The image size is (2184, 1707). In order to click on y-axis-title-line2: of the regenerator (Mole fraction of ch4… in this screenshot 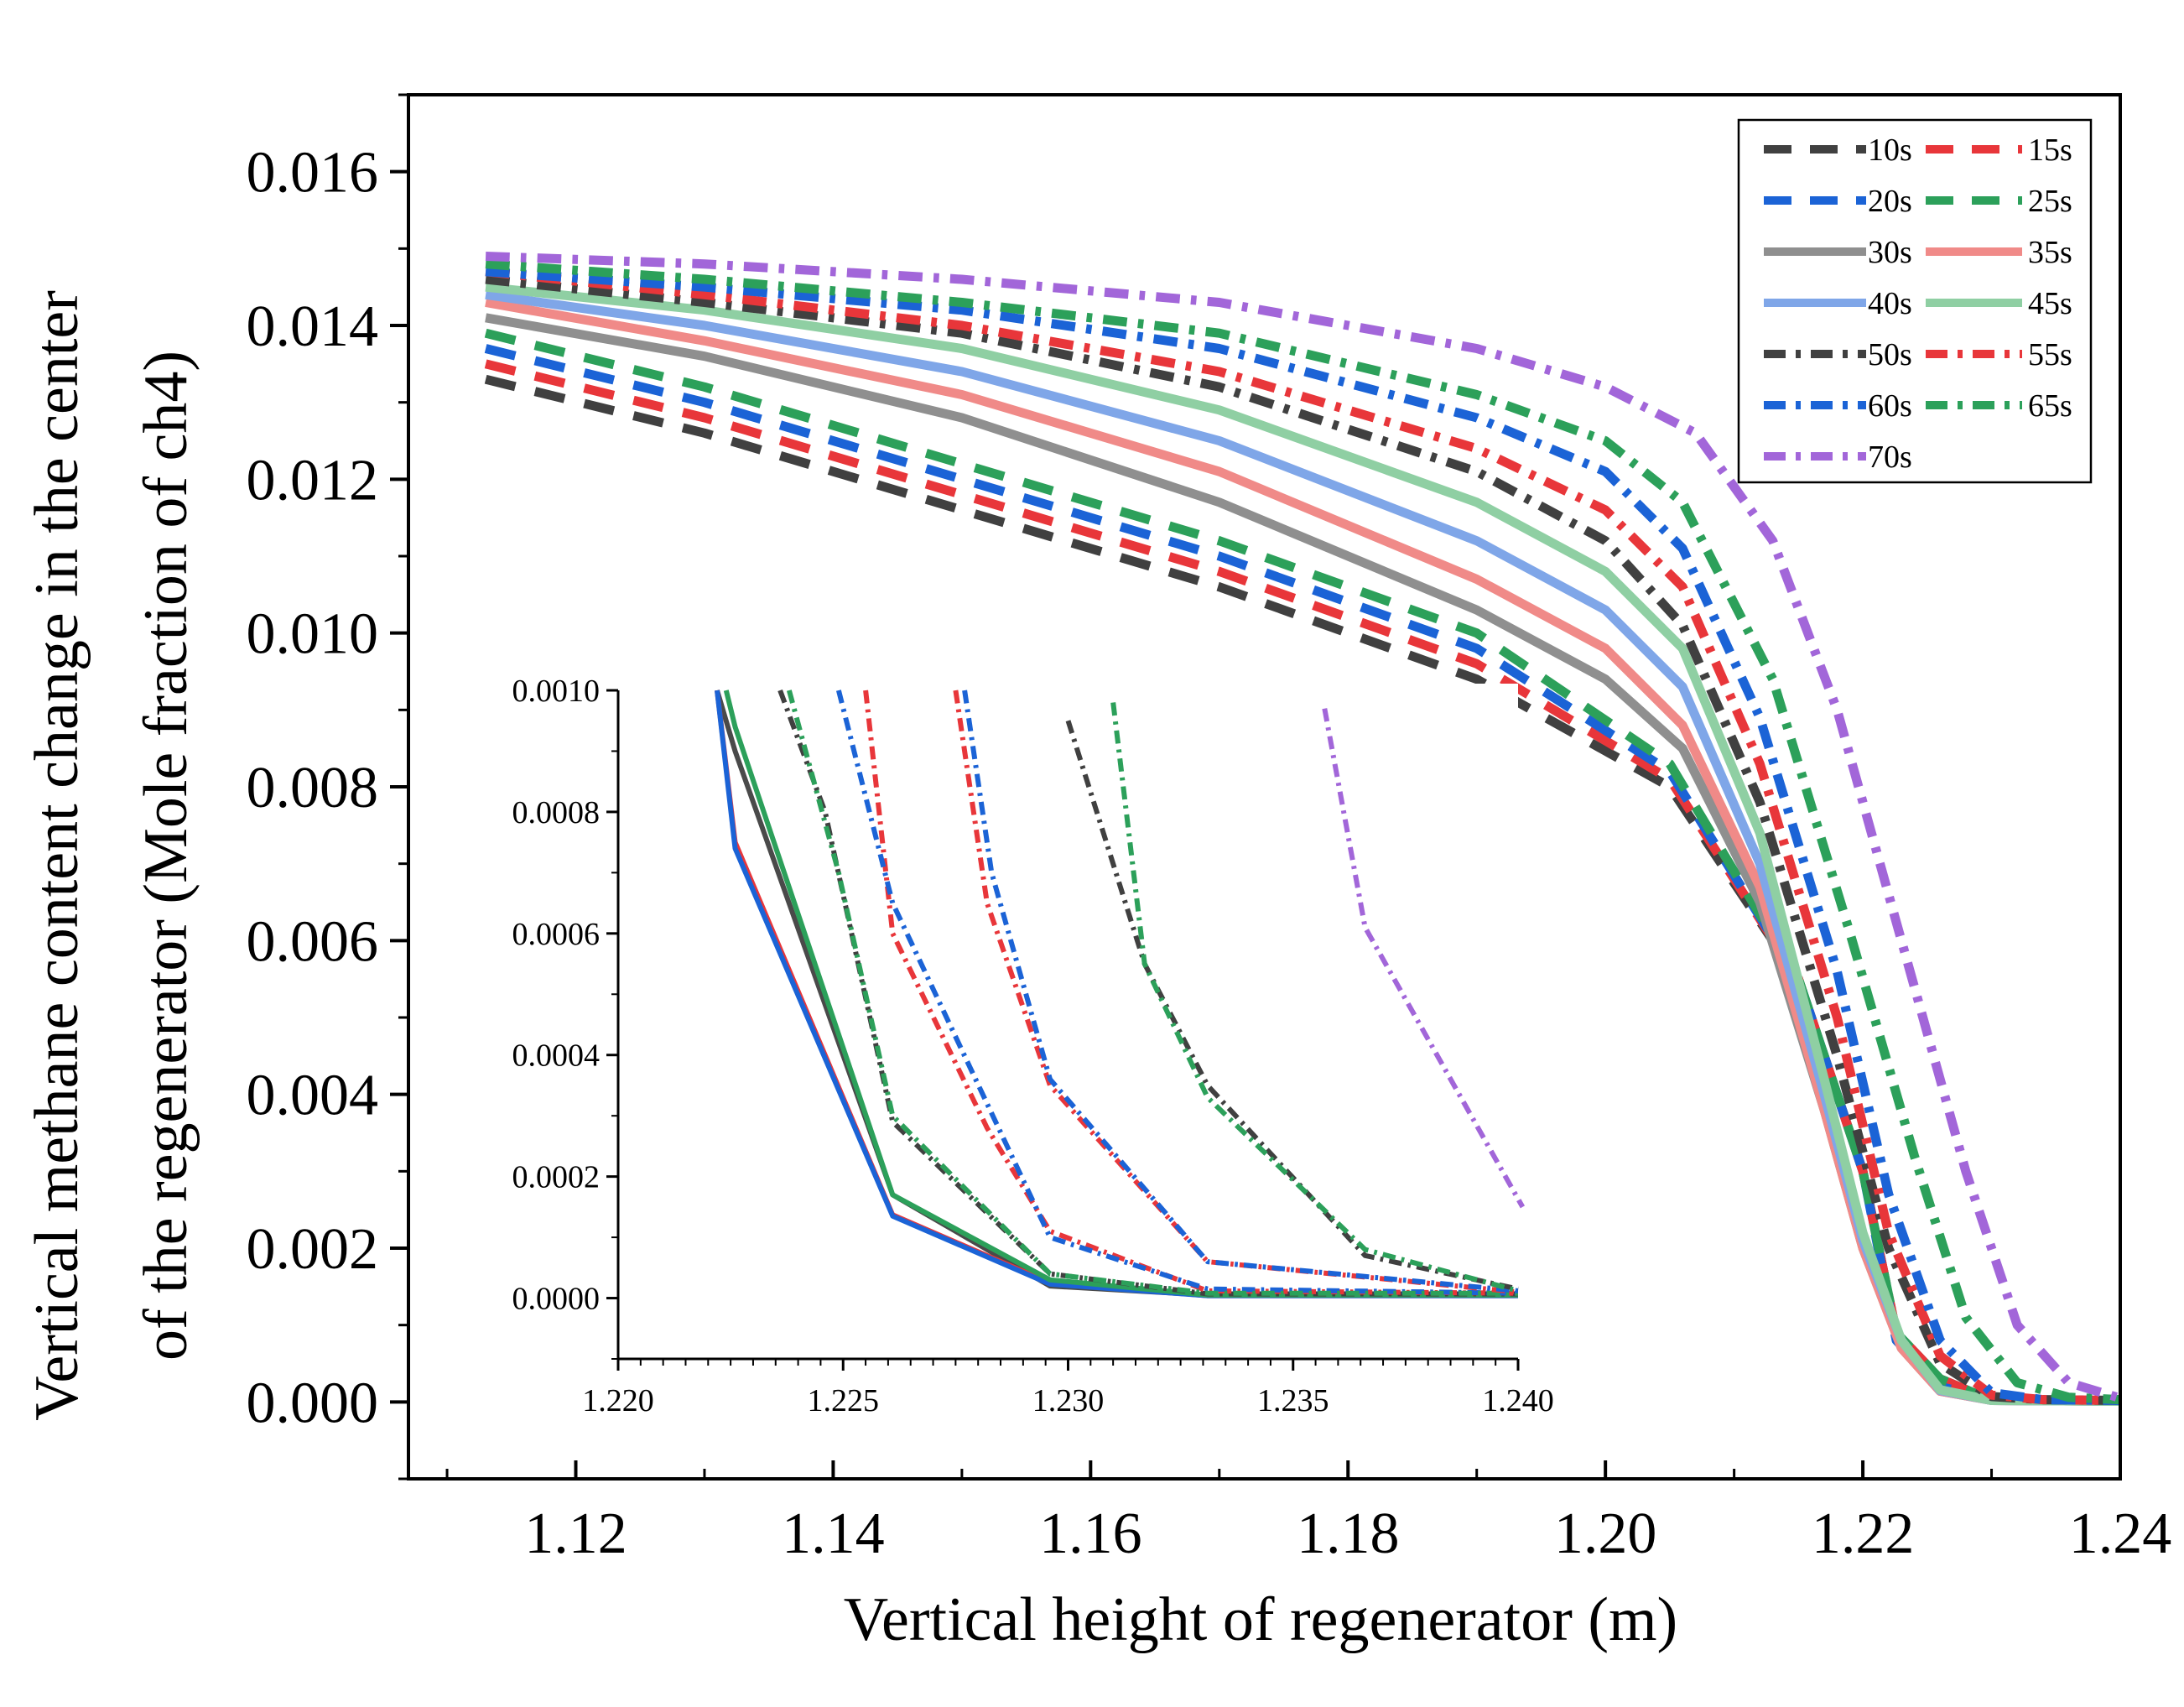, I will do `click(166, 856)`.